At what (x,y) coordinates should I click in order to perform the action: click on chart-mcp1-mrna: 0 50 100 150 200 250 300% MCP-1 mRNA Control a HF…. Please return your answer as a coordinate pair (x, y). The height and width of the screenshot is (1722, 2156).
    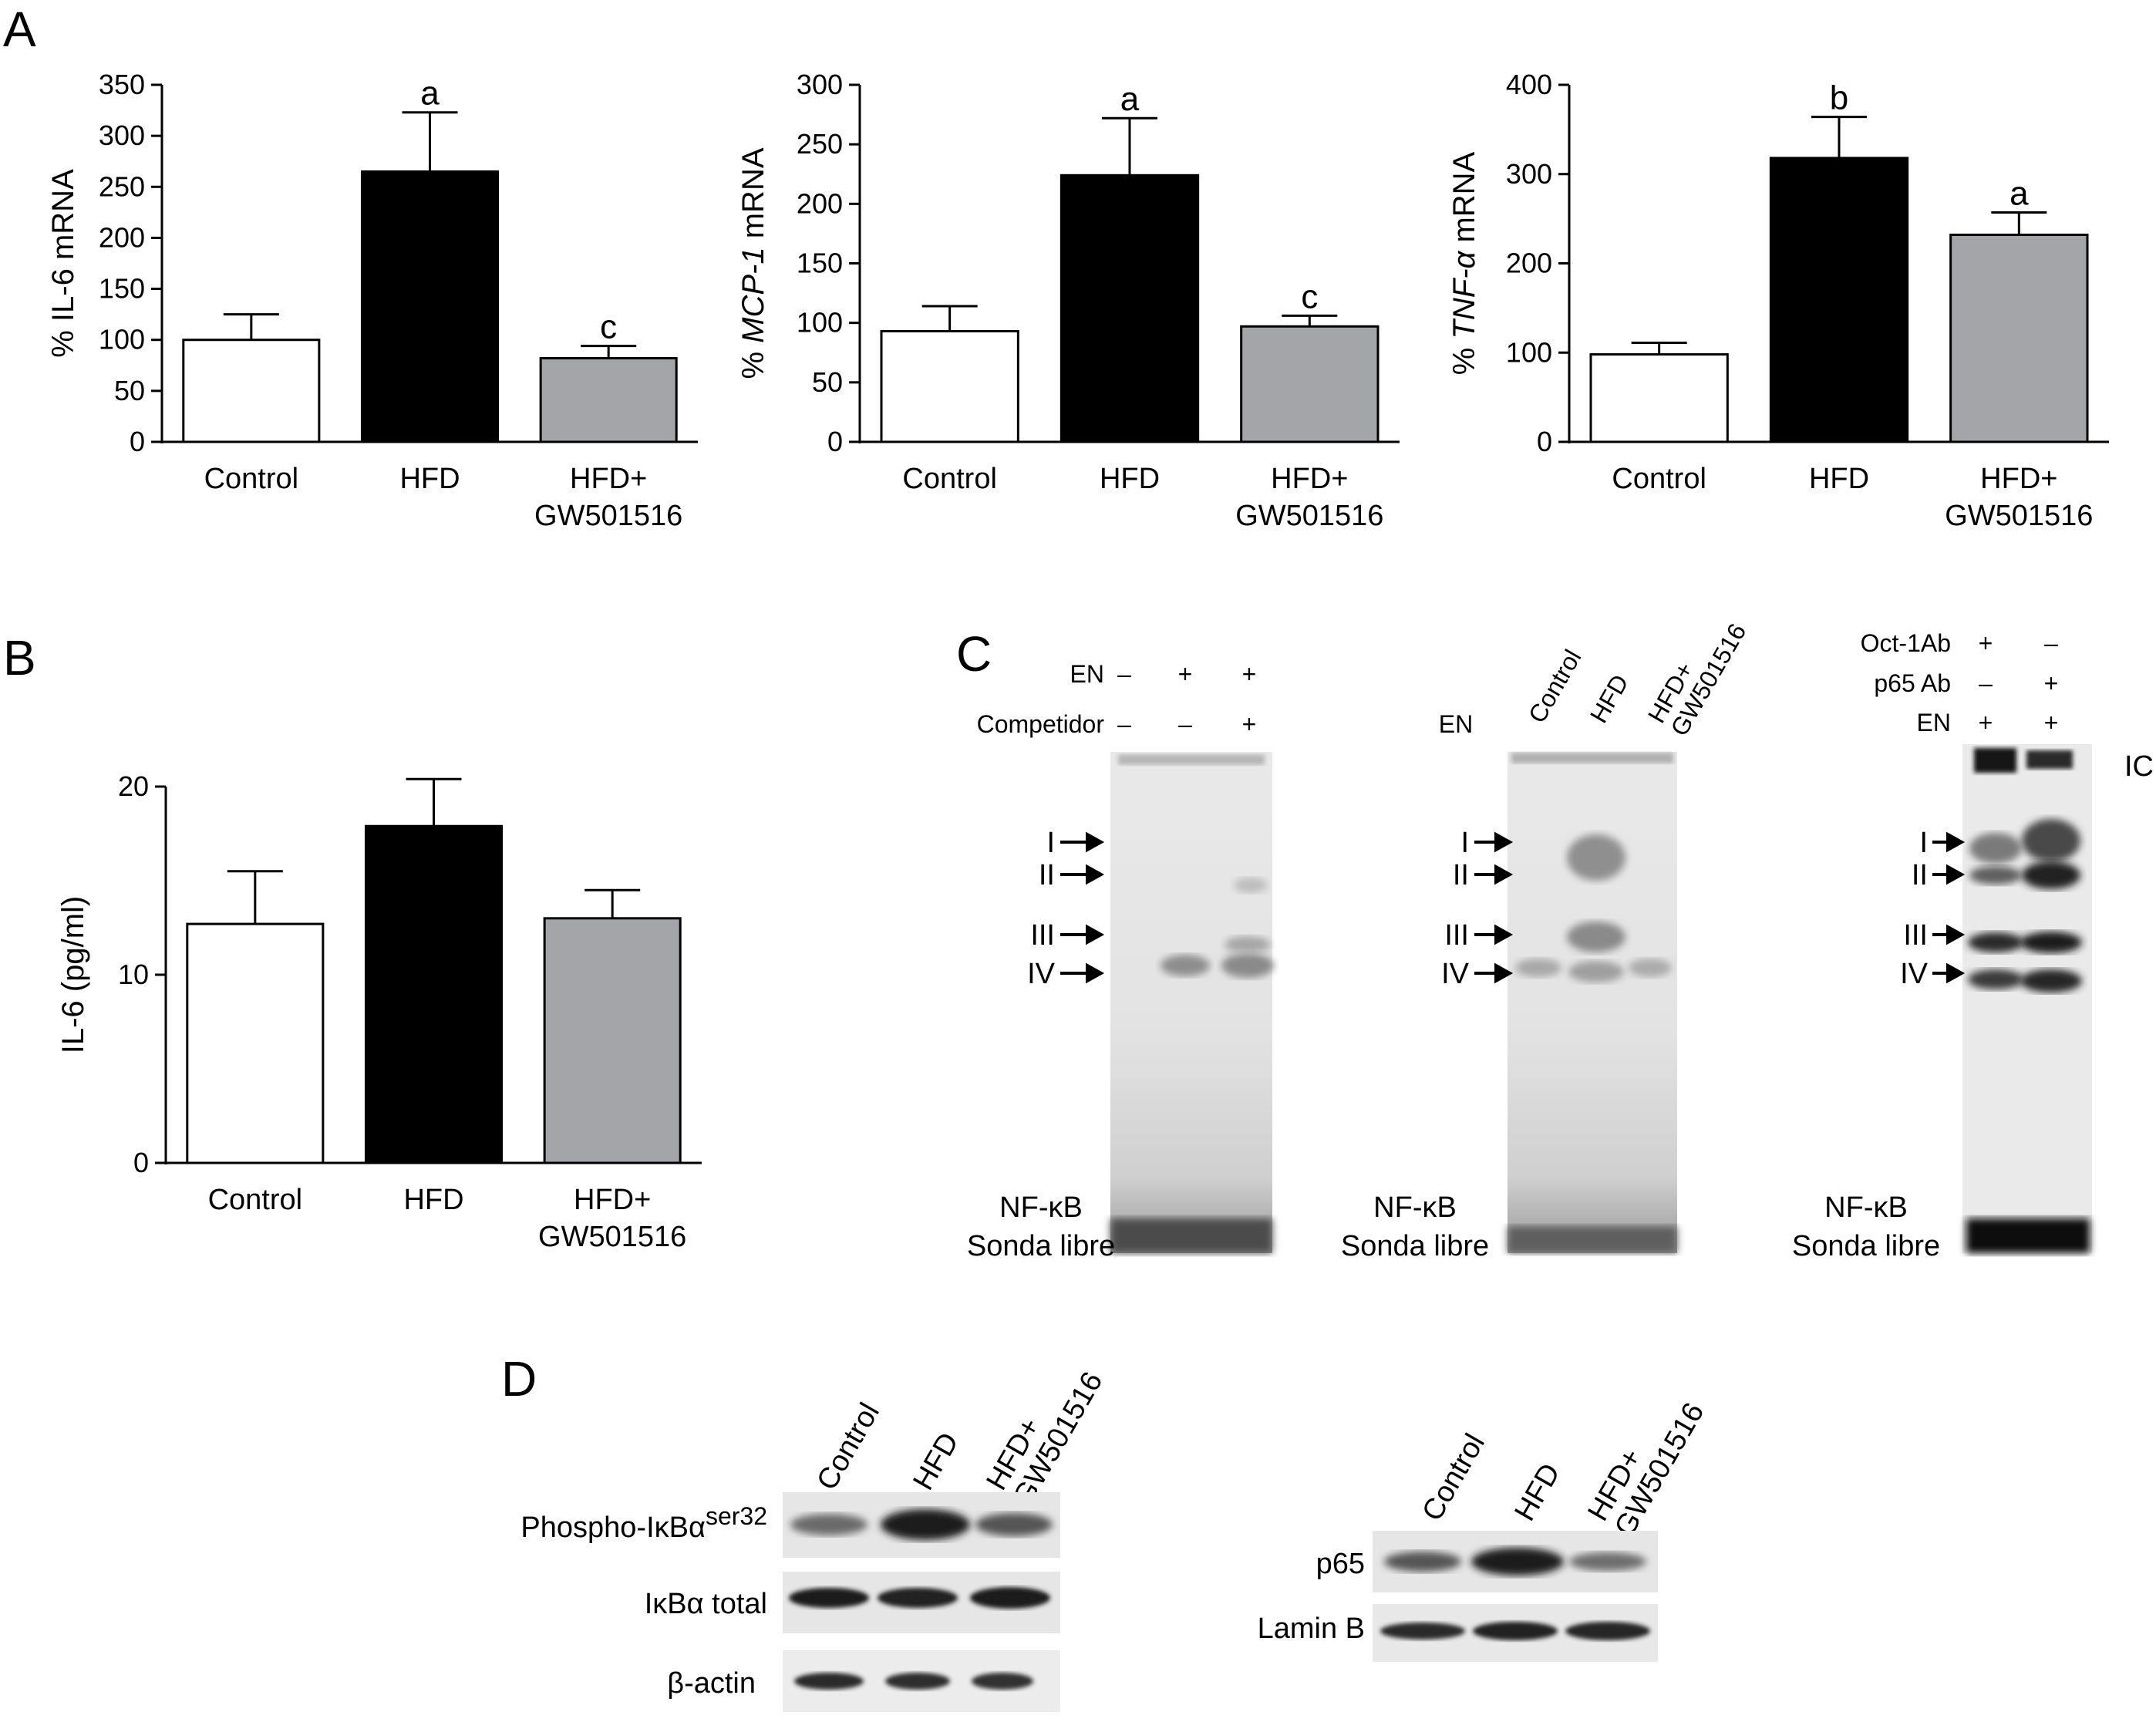
    Looking at the image, I should click on (1068, 300).